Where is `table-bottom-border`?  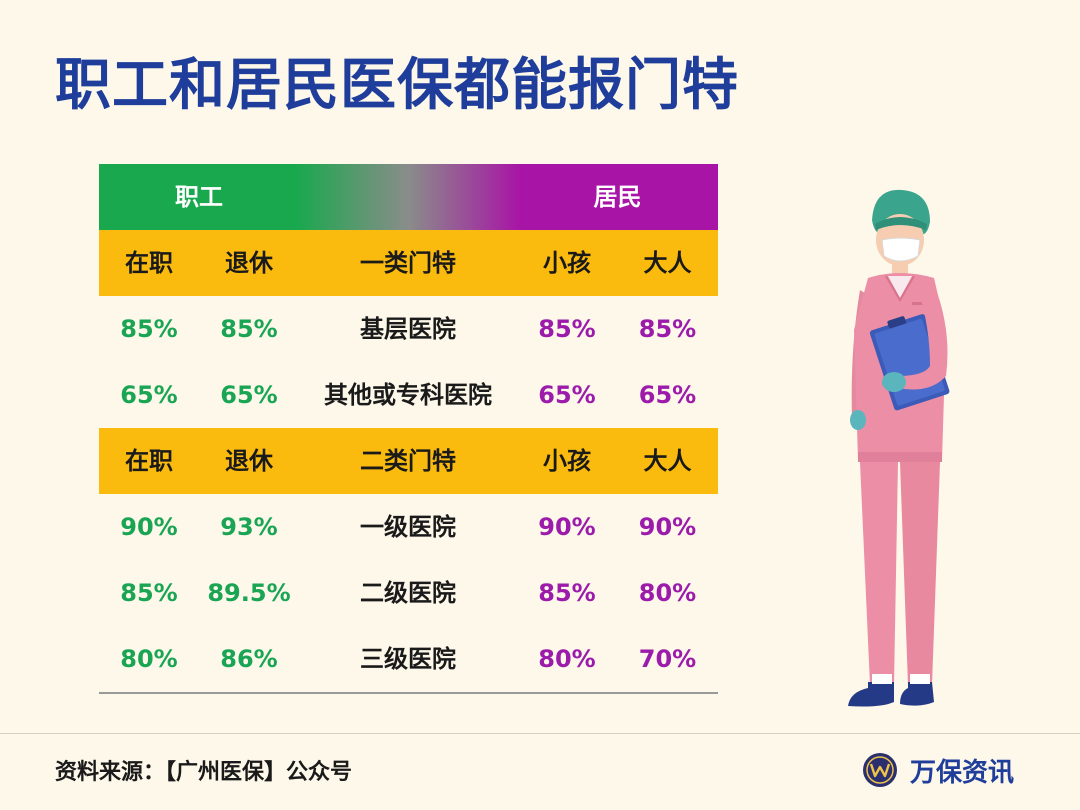
table-bottom-border is located at coordinates (408, 693).